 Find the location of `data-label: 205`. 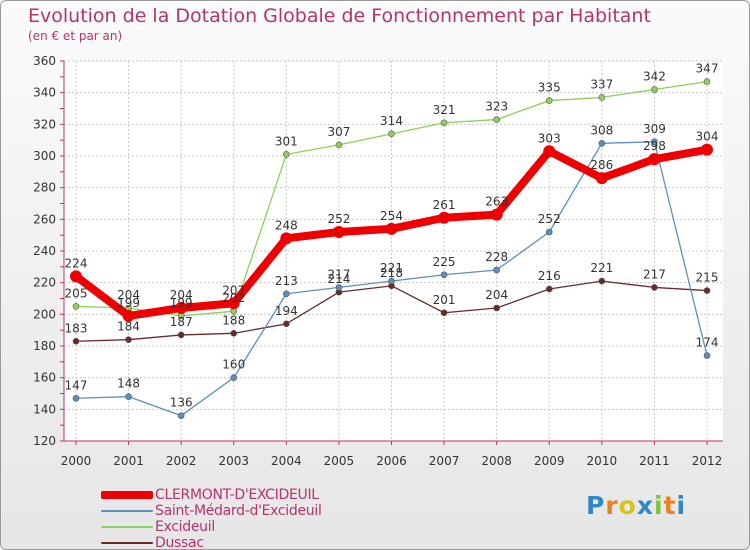

data-label: 205 is located at coordinates (76, 293).